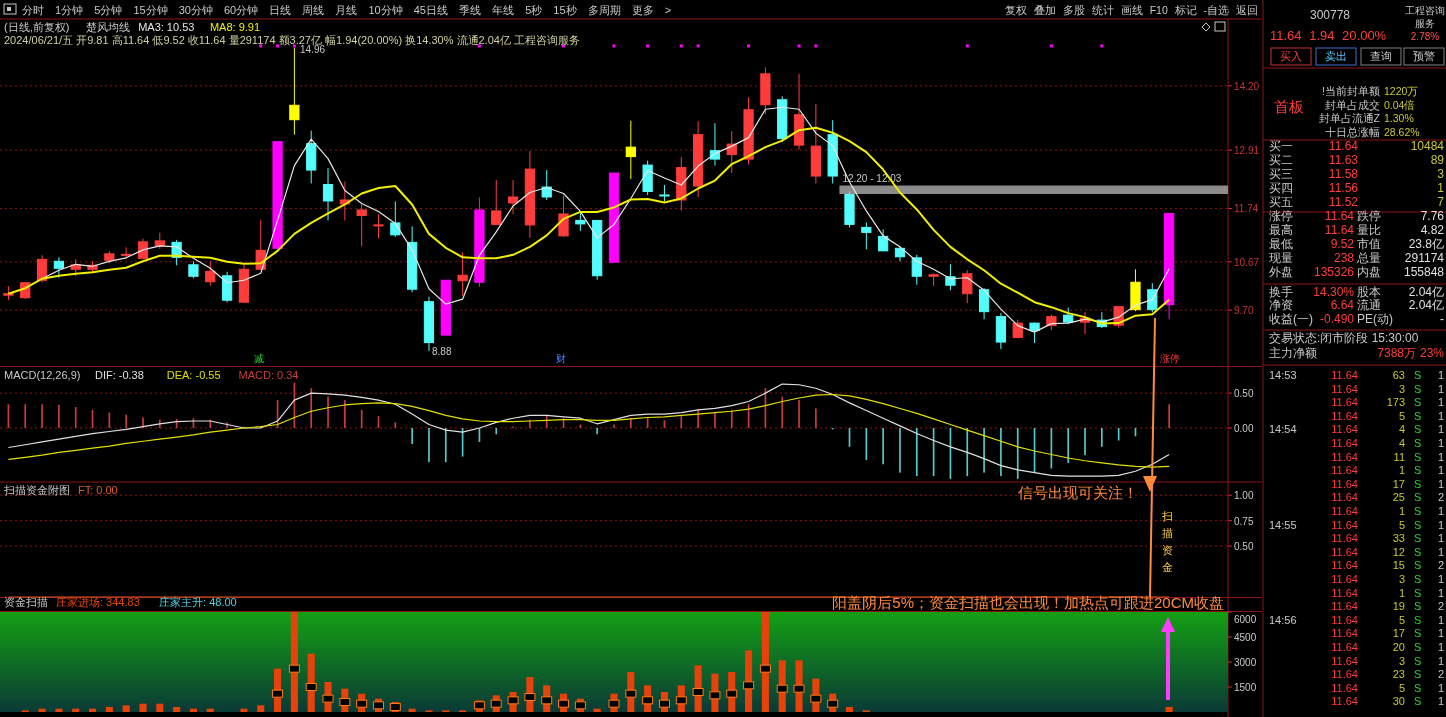  I want to click on text: 300778, so click(1330, 15).